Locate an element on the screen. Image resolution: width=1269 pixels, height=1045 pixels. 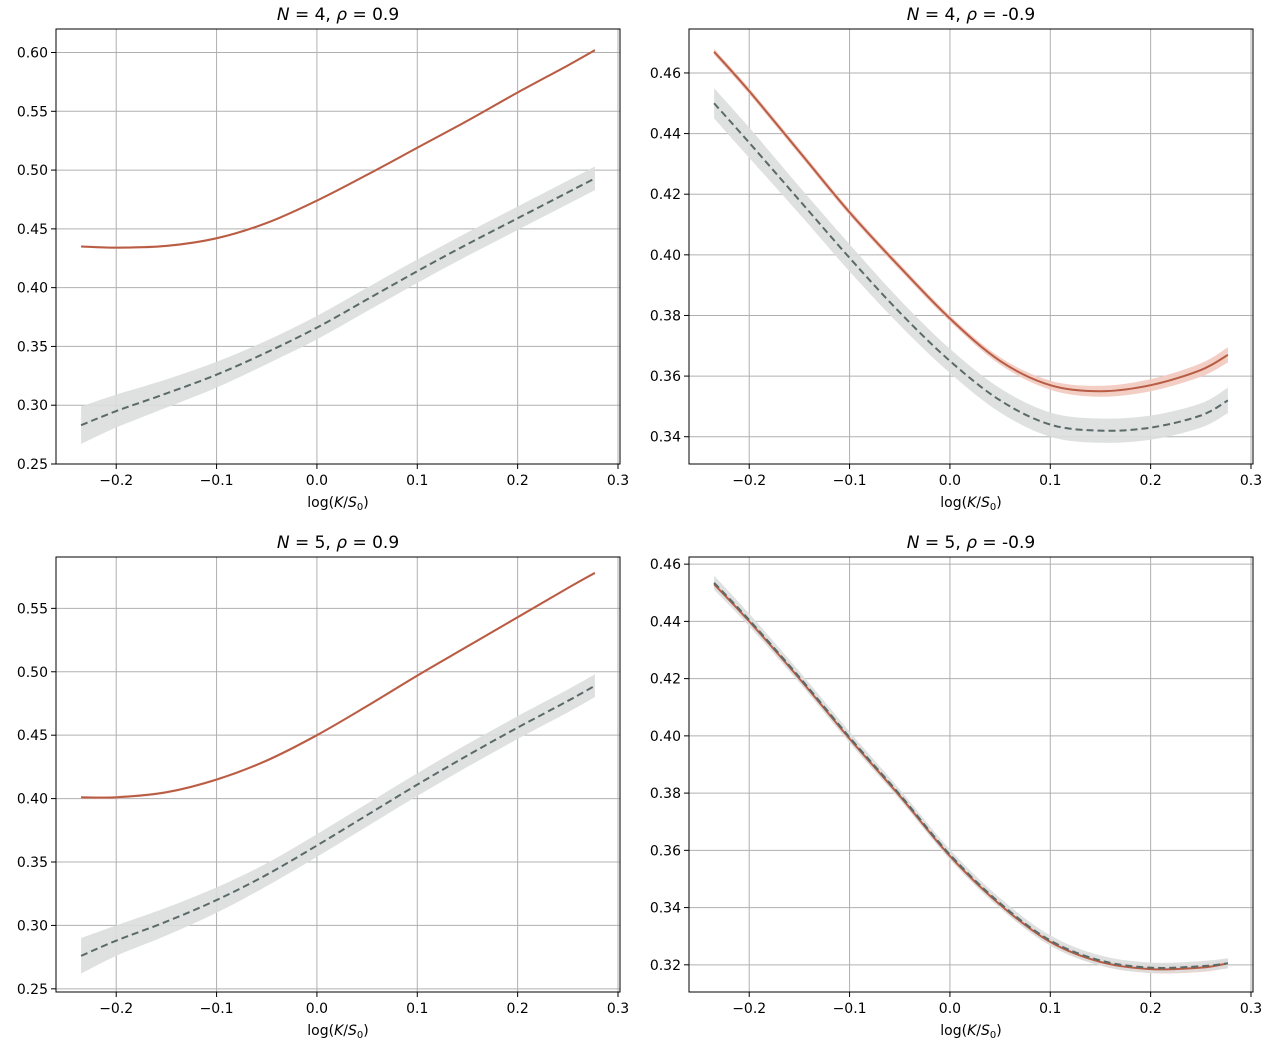
y-tick-label: 0.25 is located at coordinates (32, 990).